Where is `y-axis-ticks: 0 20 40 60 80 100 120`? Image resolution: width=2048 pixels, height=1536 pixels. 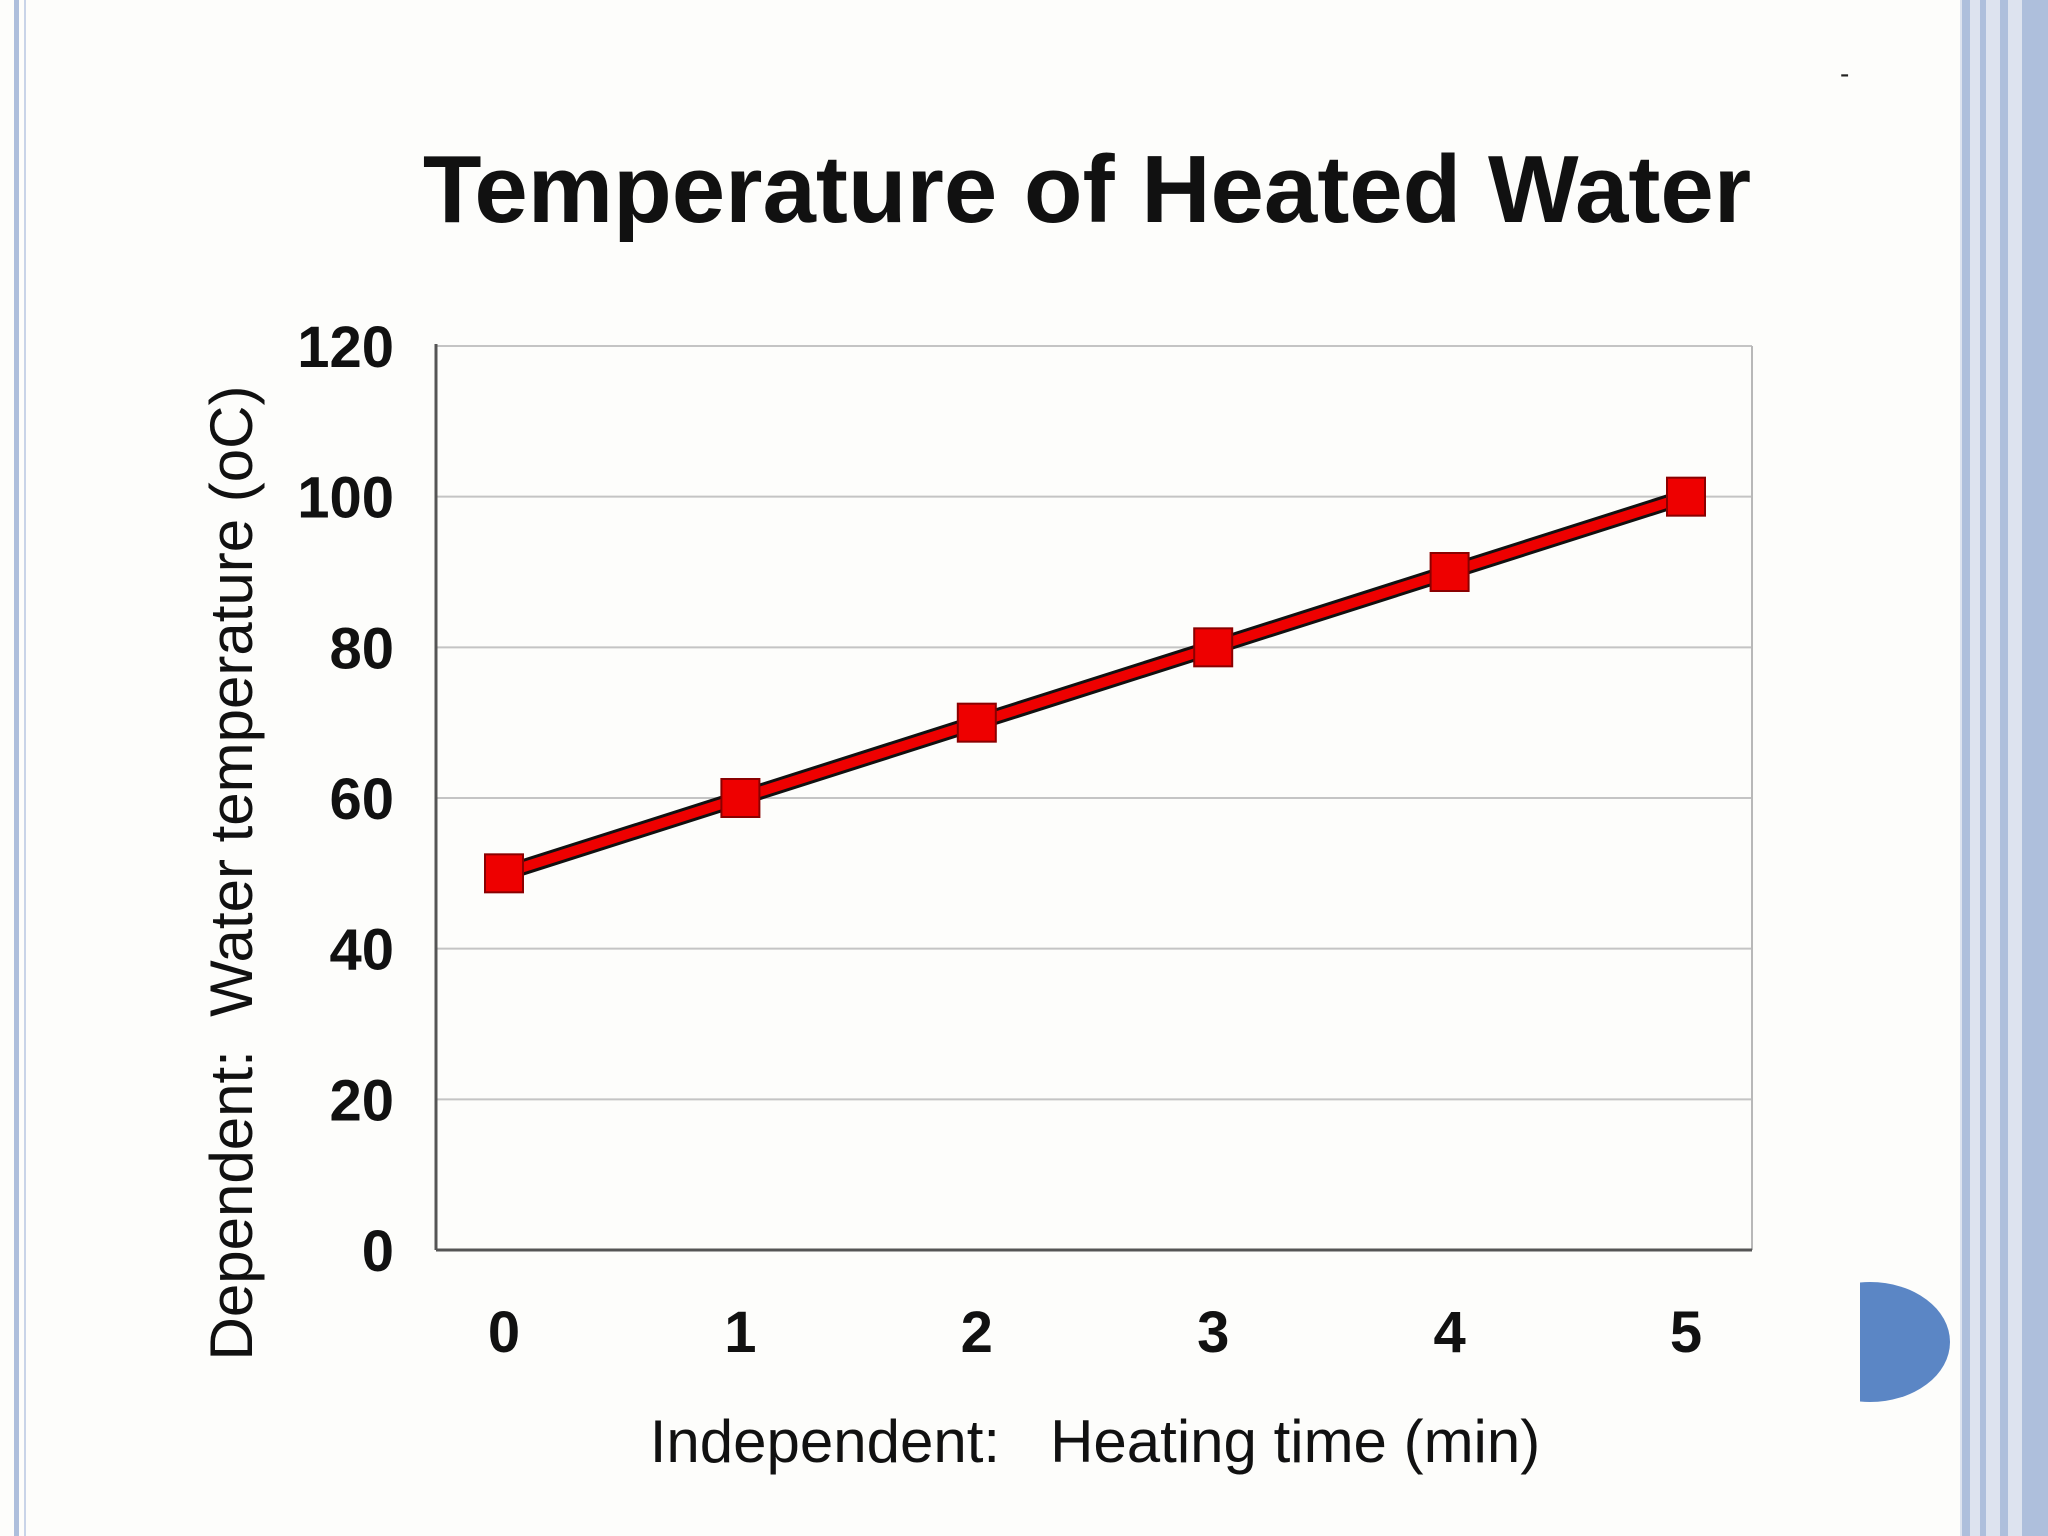
y-axis-ticks: 0 20 40 60 80 100 120 is located at coordinates (345, 799).